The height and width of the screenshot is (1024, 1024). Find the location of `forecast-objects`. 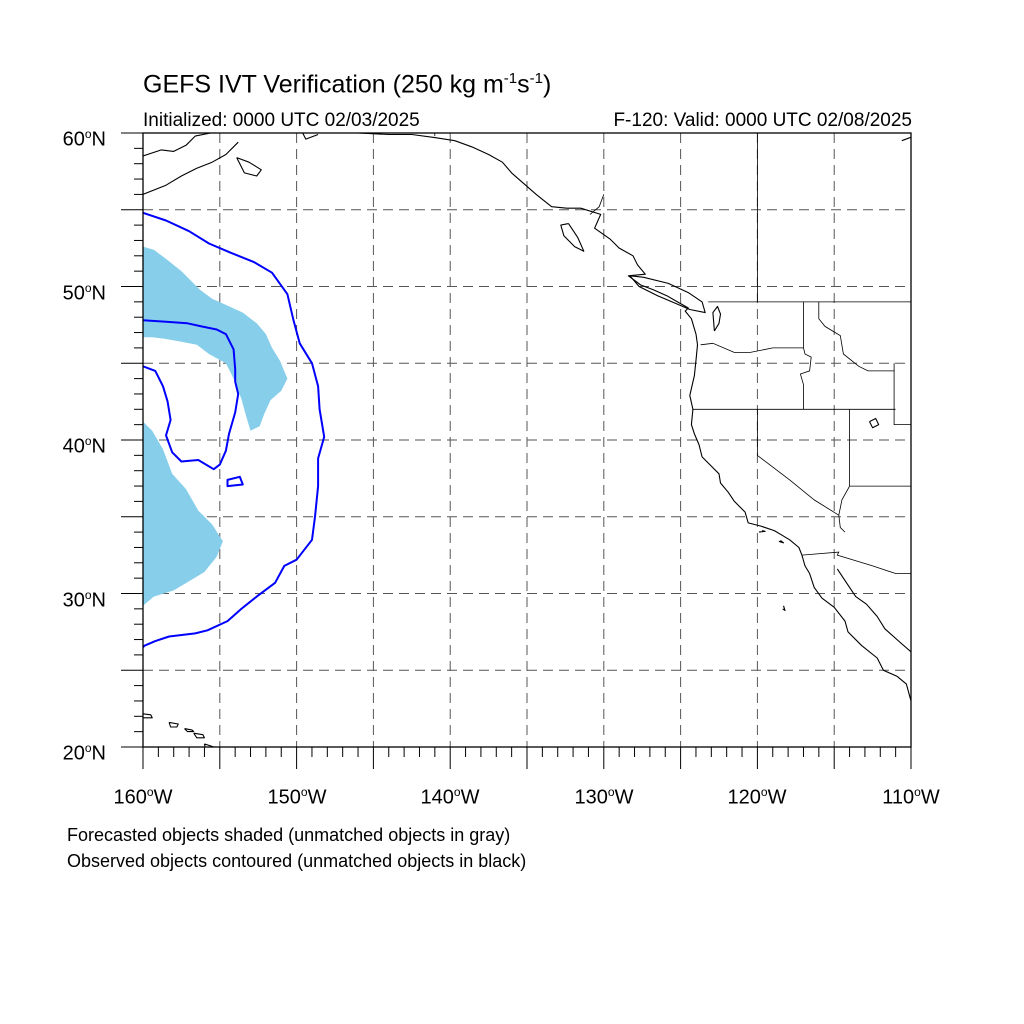

forecast-objects is located at coordinates (215, 426).